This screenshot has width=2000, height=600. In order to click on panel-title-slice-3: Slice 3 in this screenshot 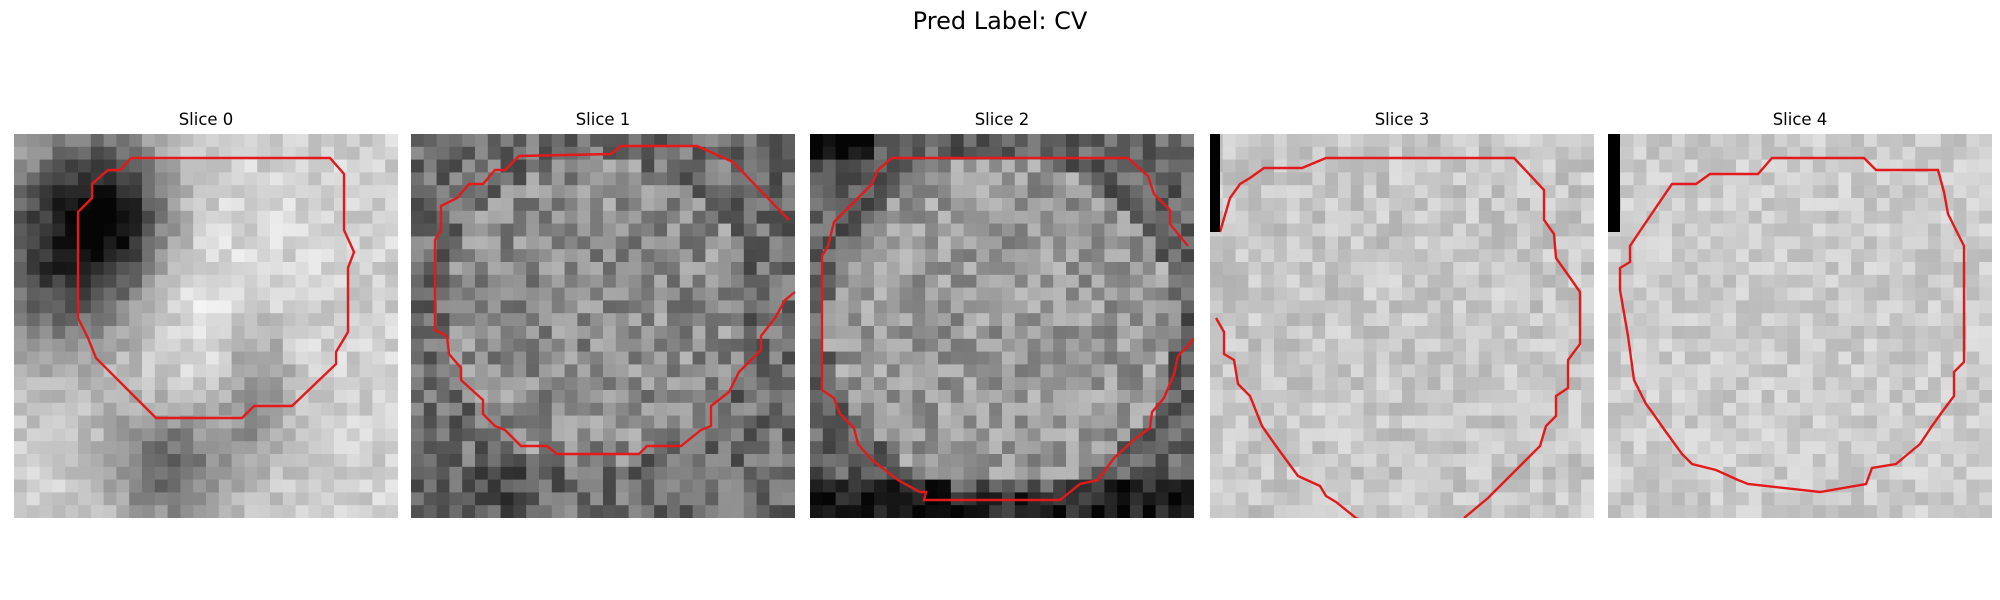, I will do `click(1402, 119)`.